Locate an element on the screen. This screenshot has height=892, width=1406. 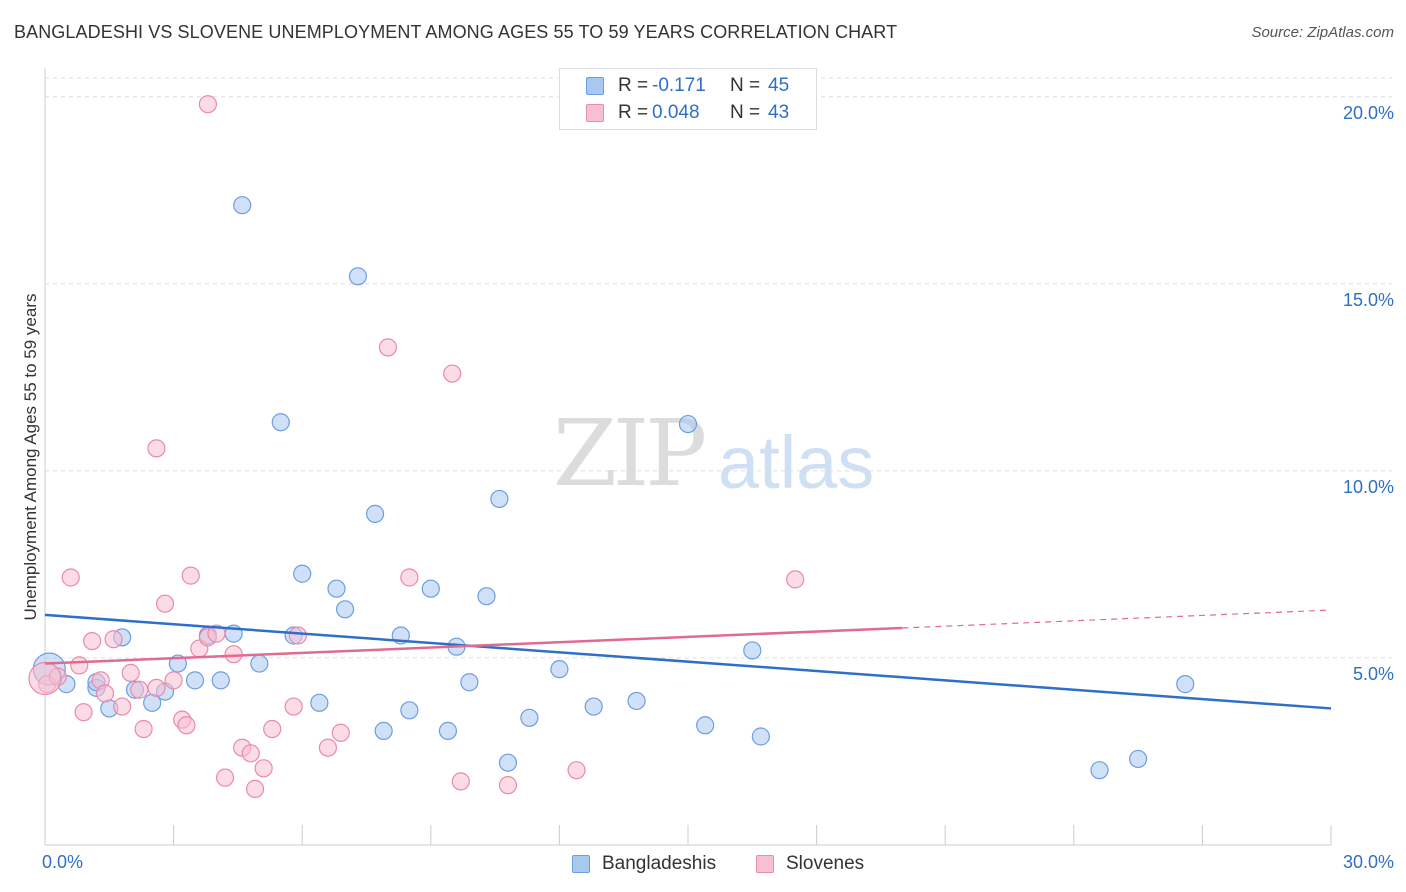
legend-swatch-bangladeshis is located at coordinates (595, 86).